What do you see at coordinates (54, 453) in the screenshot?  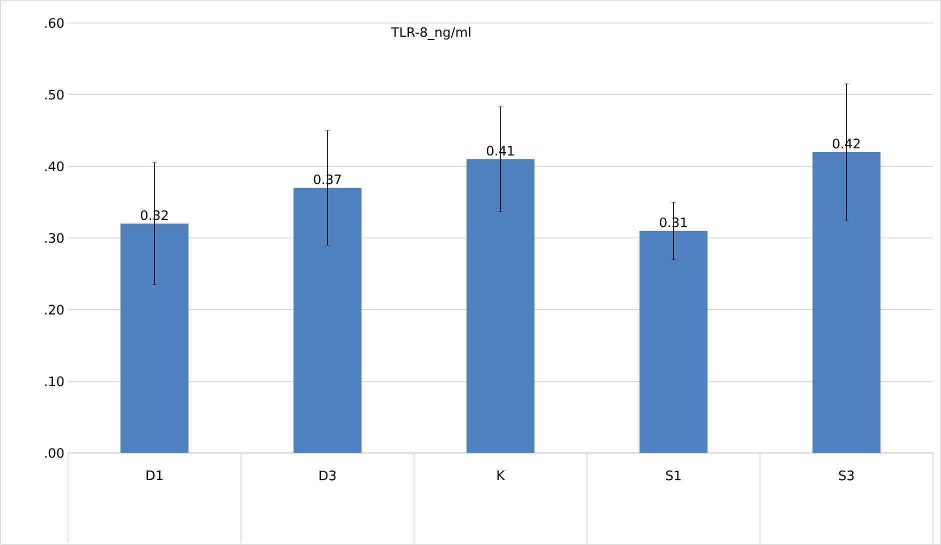 I see `y-tick-label: .00` at bounding box center [54, 453].